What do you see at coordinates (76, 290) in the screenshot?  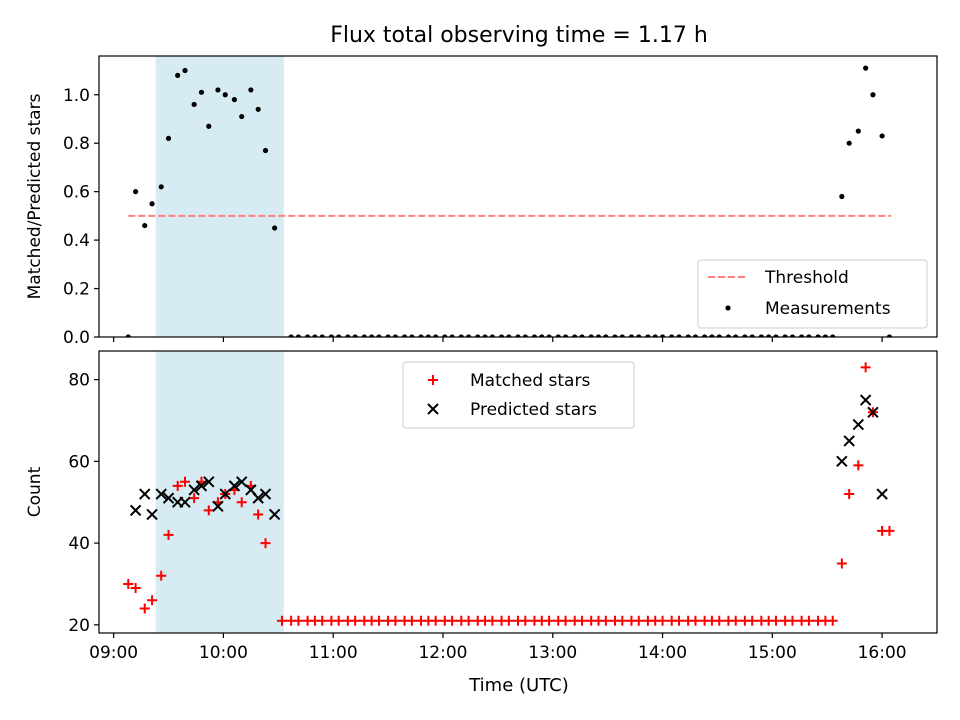 I see `y-tick-label: 0.2` at bounding box center [76, 290].